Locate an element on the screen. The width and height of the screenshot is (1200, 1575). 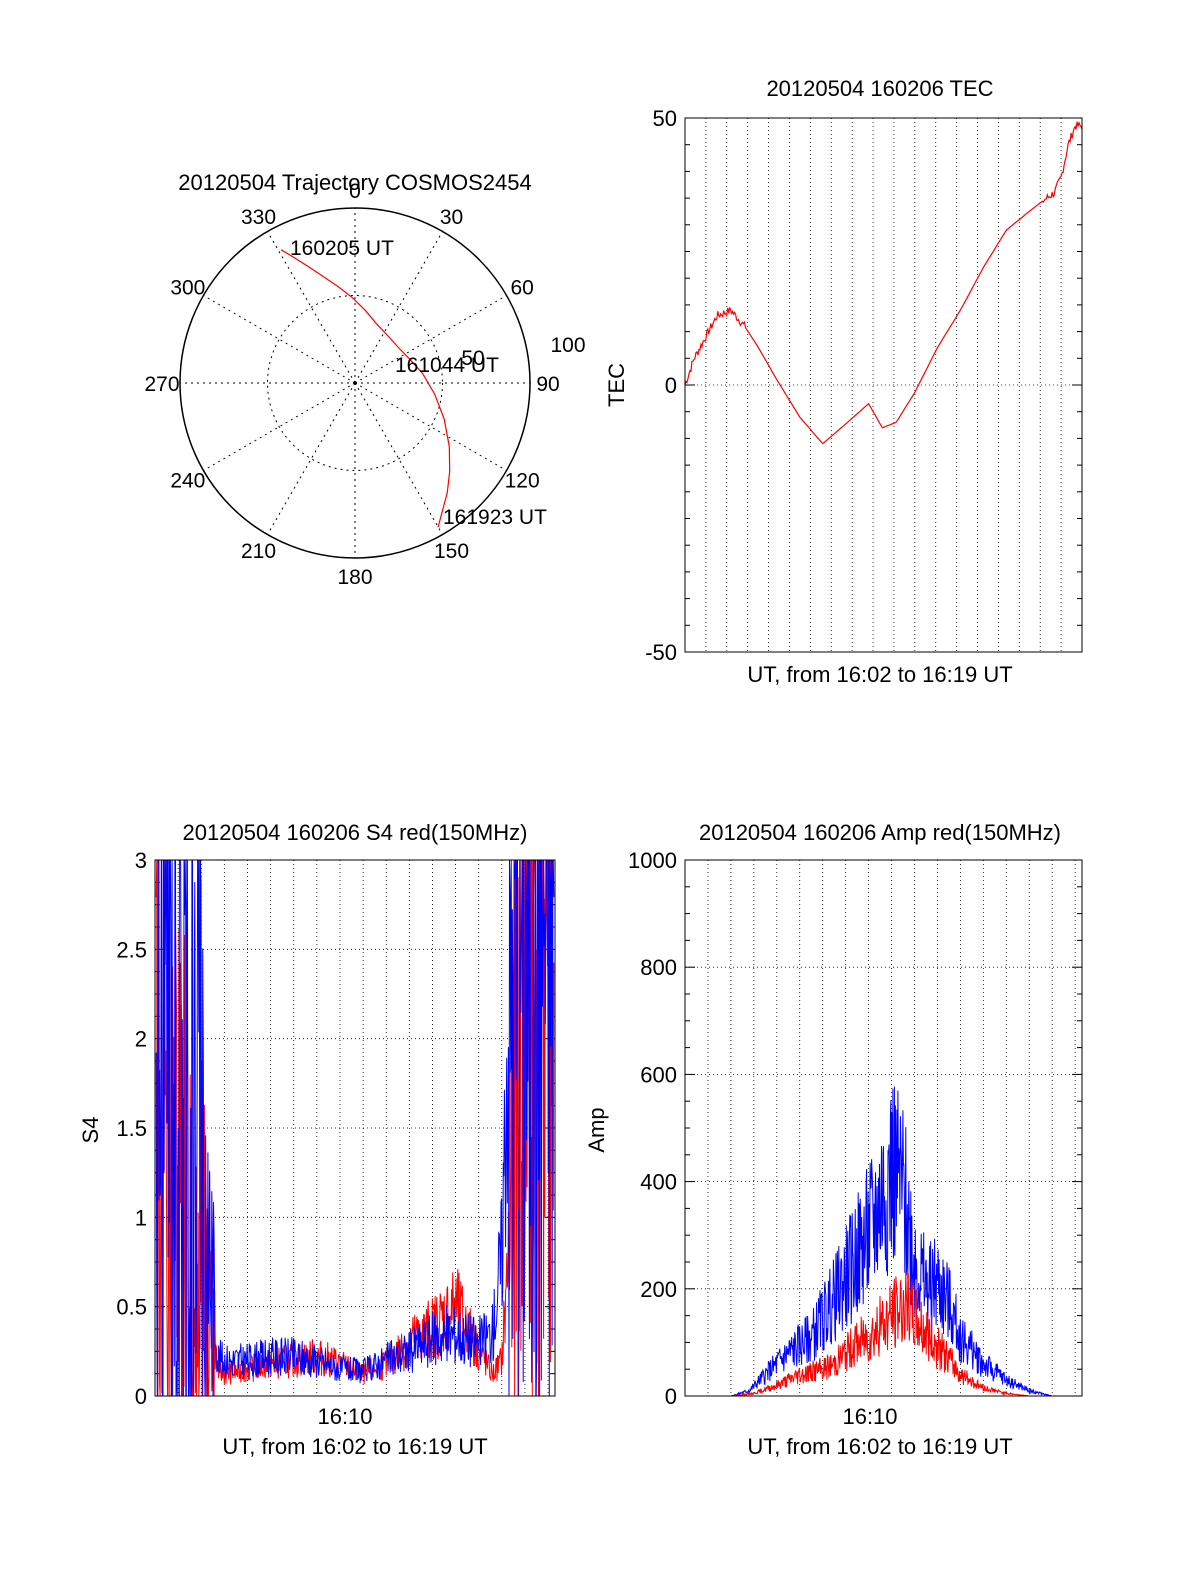
polar-angle-label: 60 is located at coordinates (521, 288).